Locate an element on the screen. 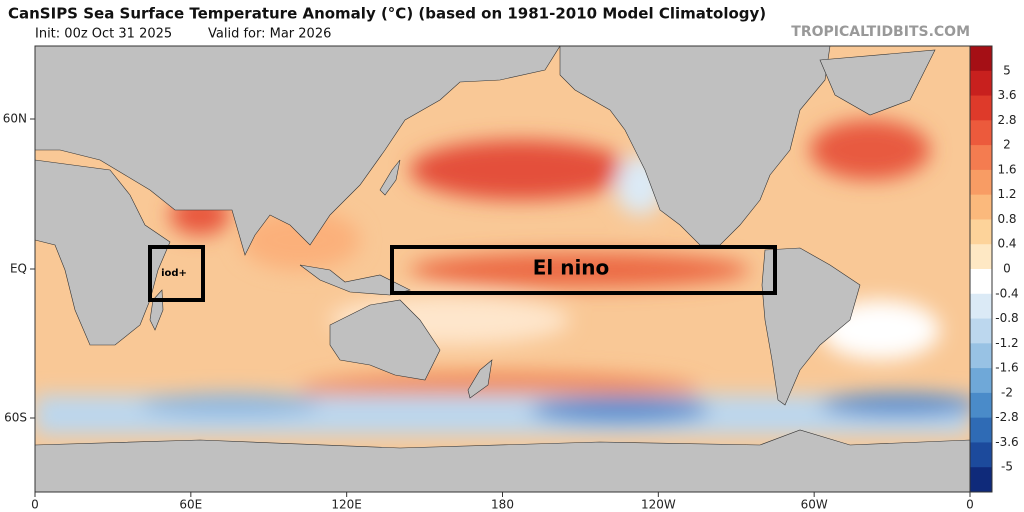  colorbar-label: -1.6 is located at coordinates (1006, 368).